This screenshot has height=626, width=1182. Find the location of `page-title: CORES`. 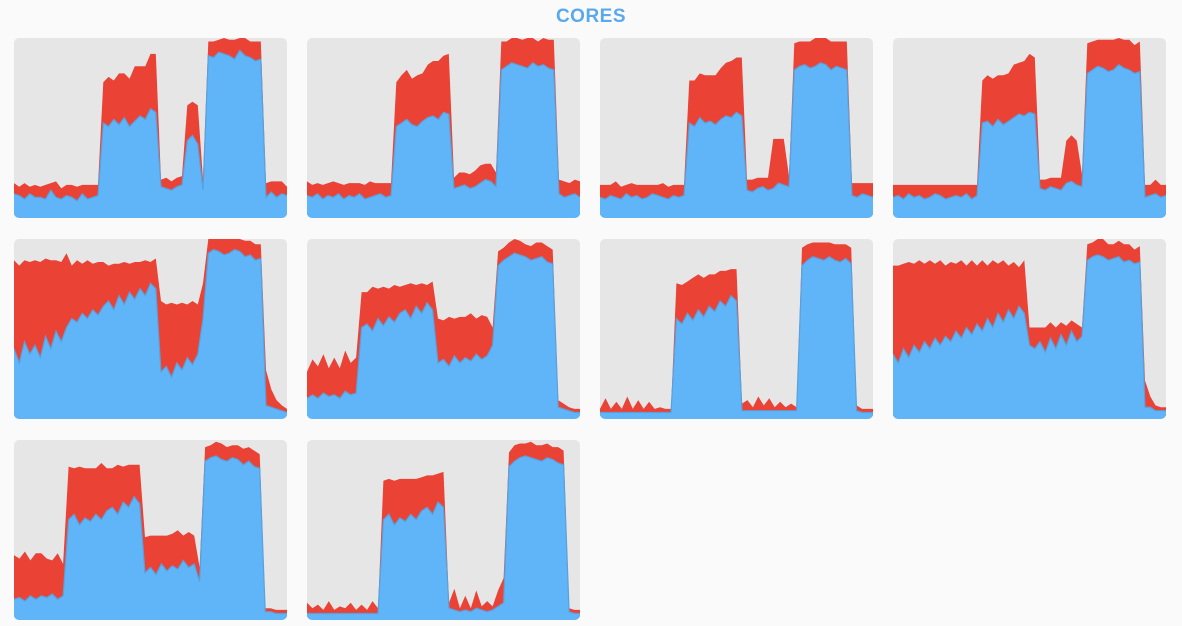

page-title: CORES is located at coordinates (591, 16).